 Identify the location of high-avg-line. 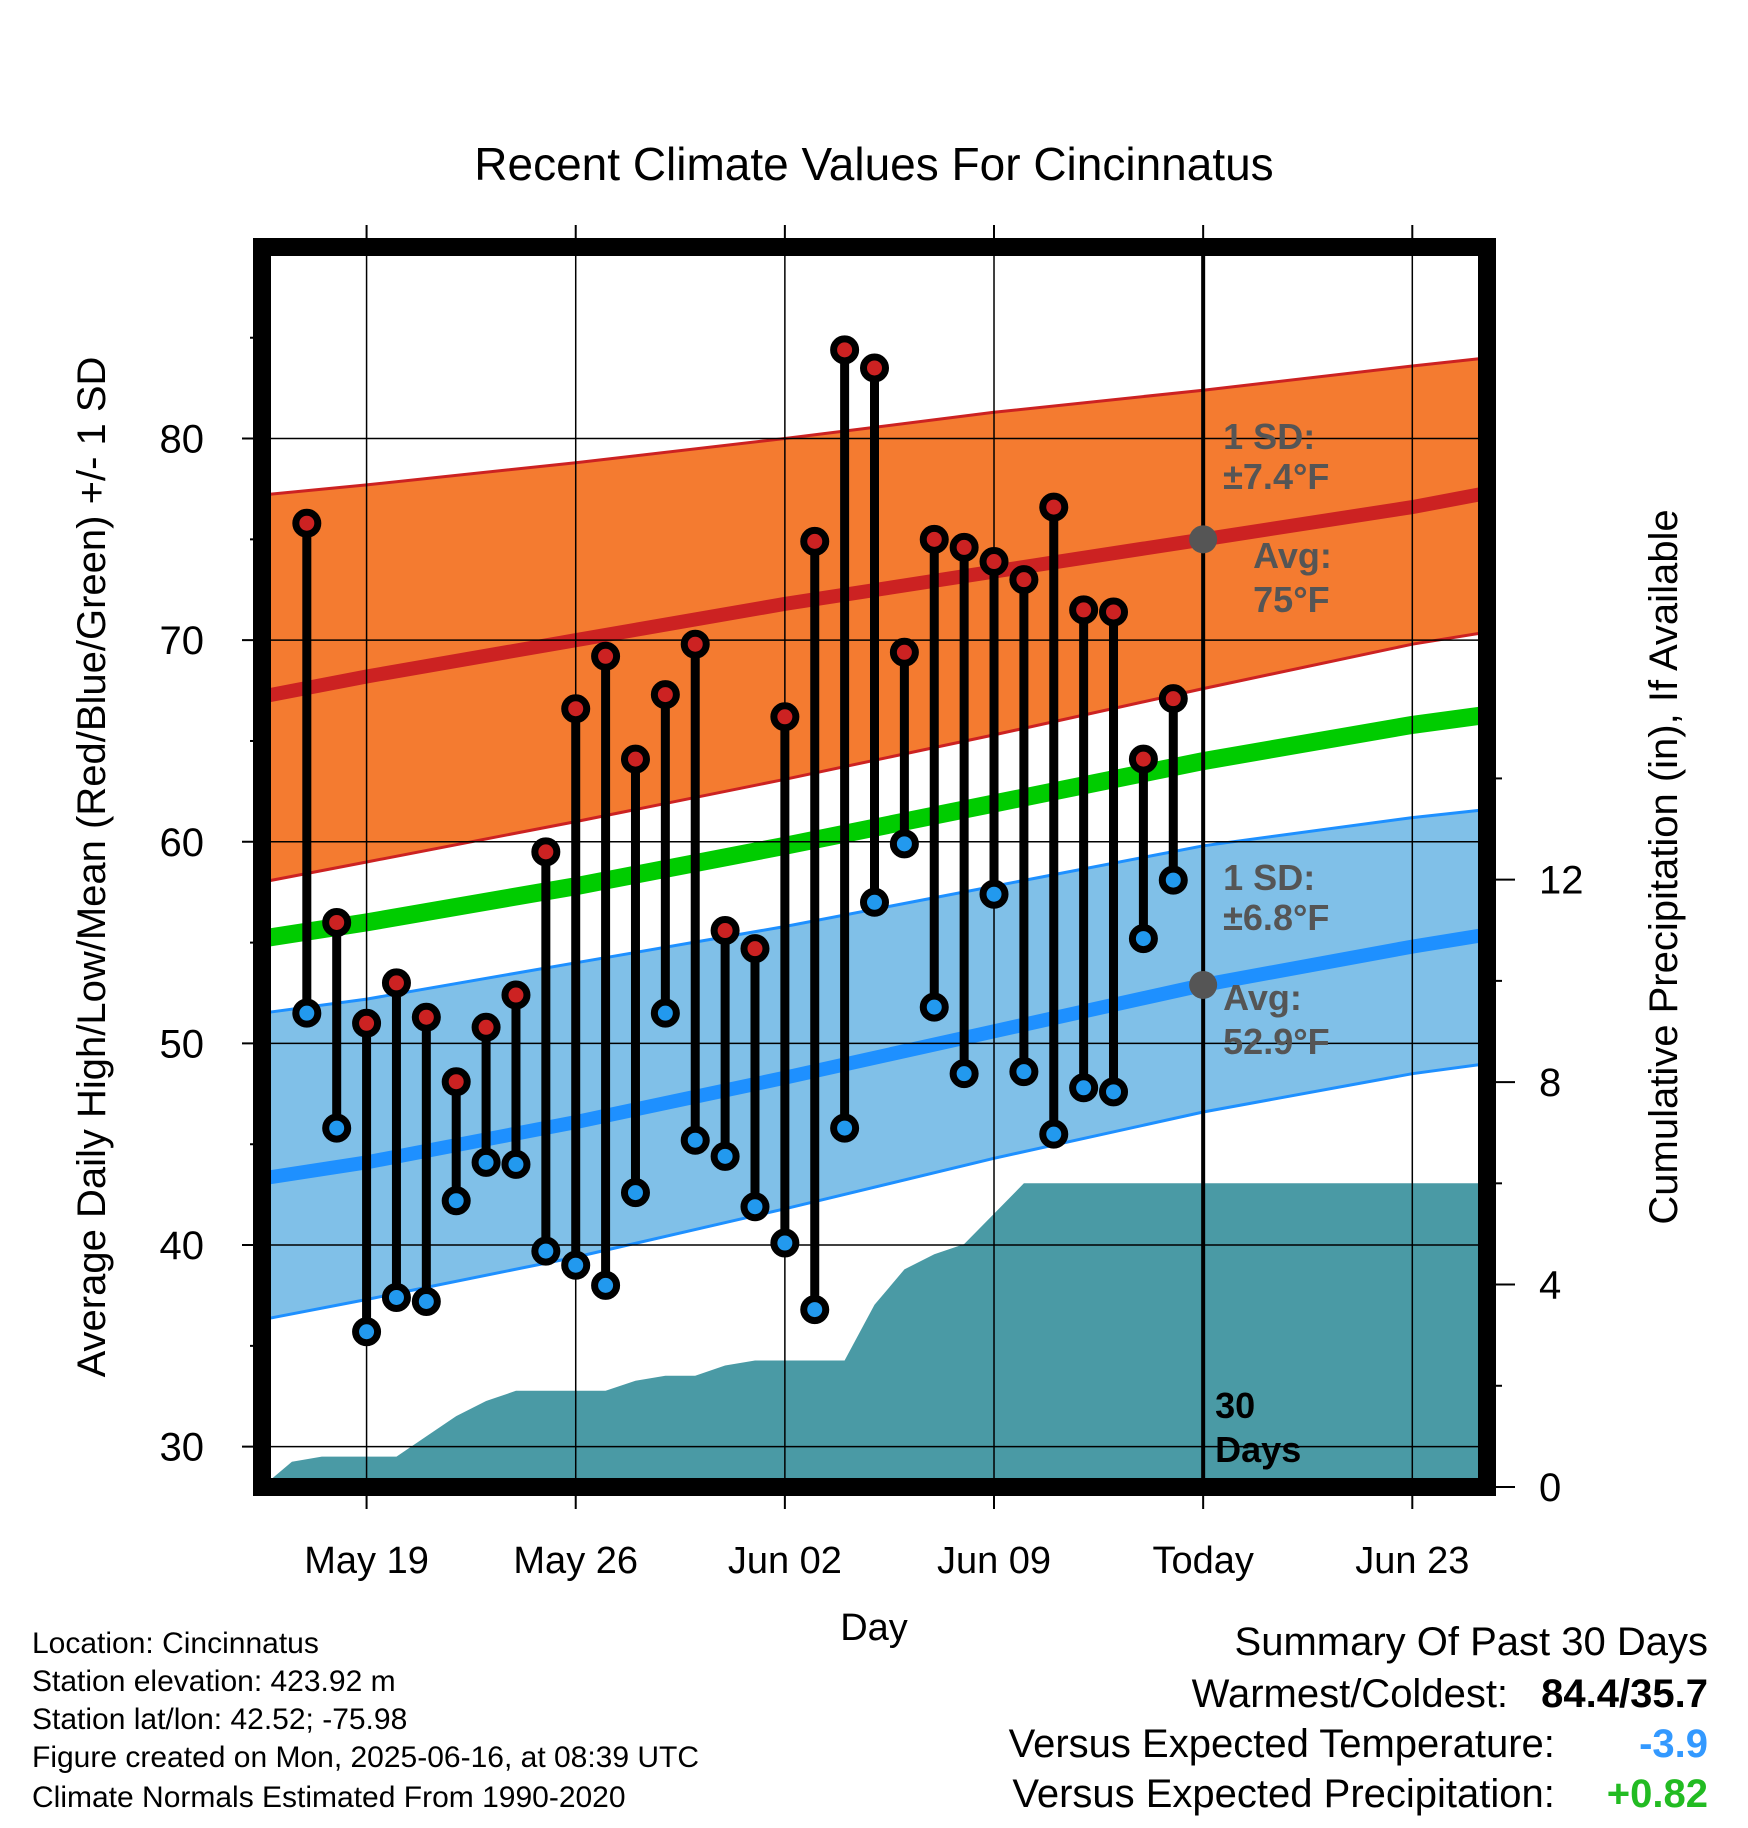
(874, 595).